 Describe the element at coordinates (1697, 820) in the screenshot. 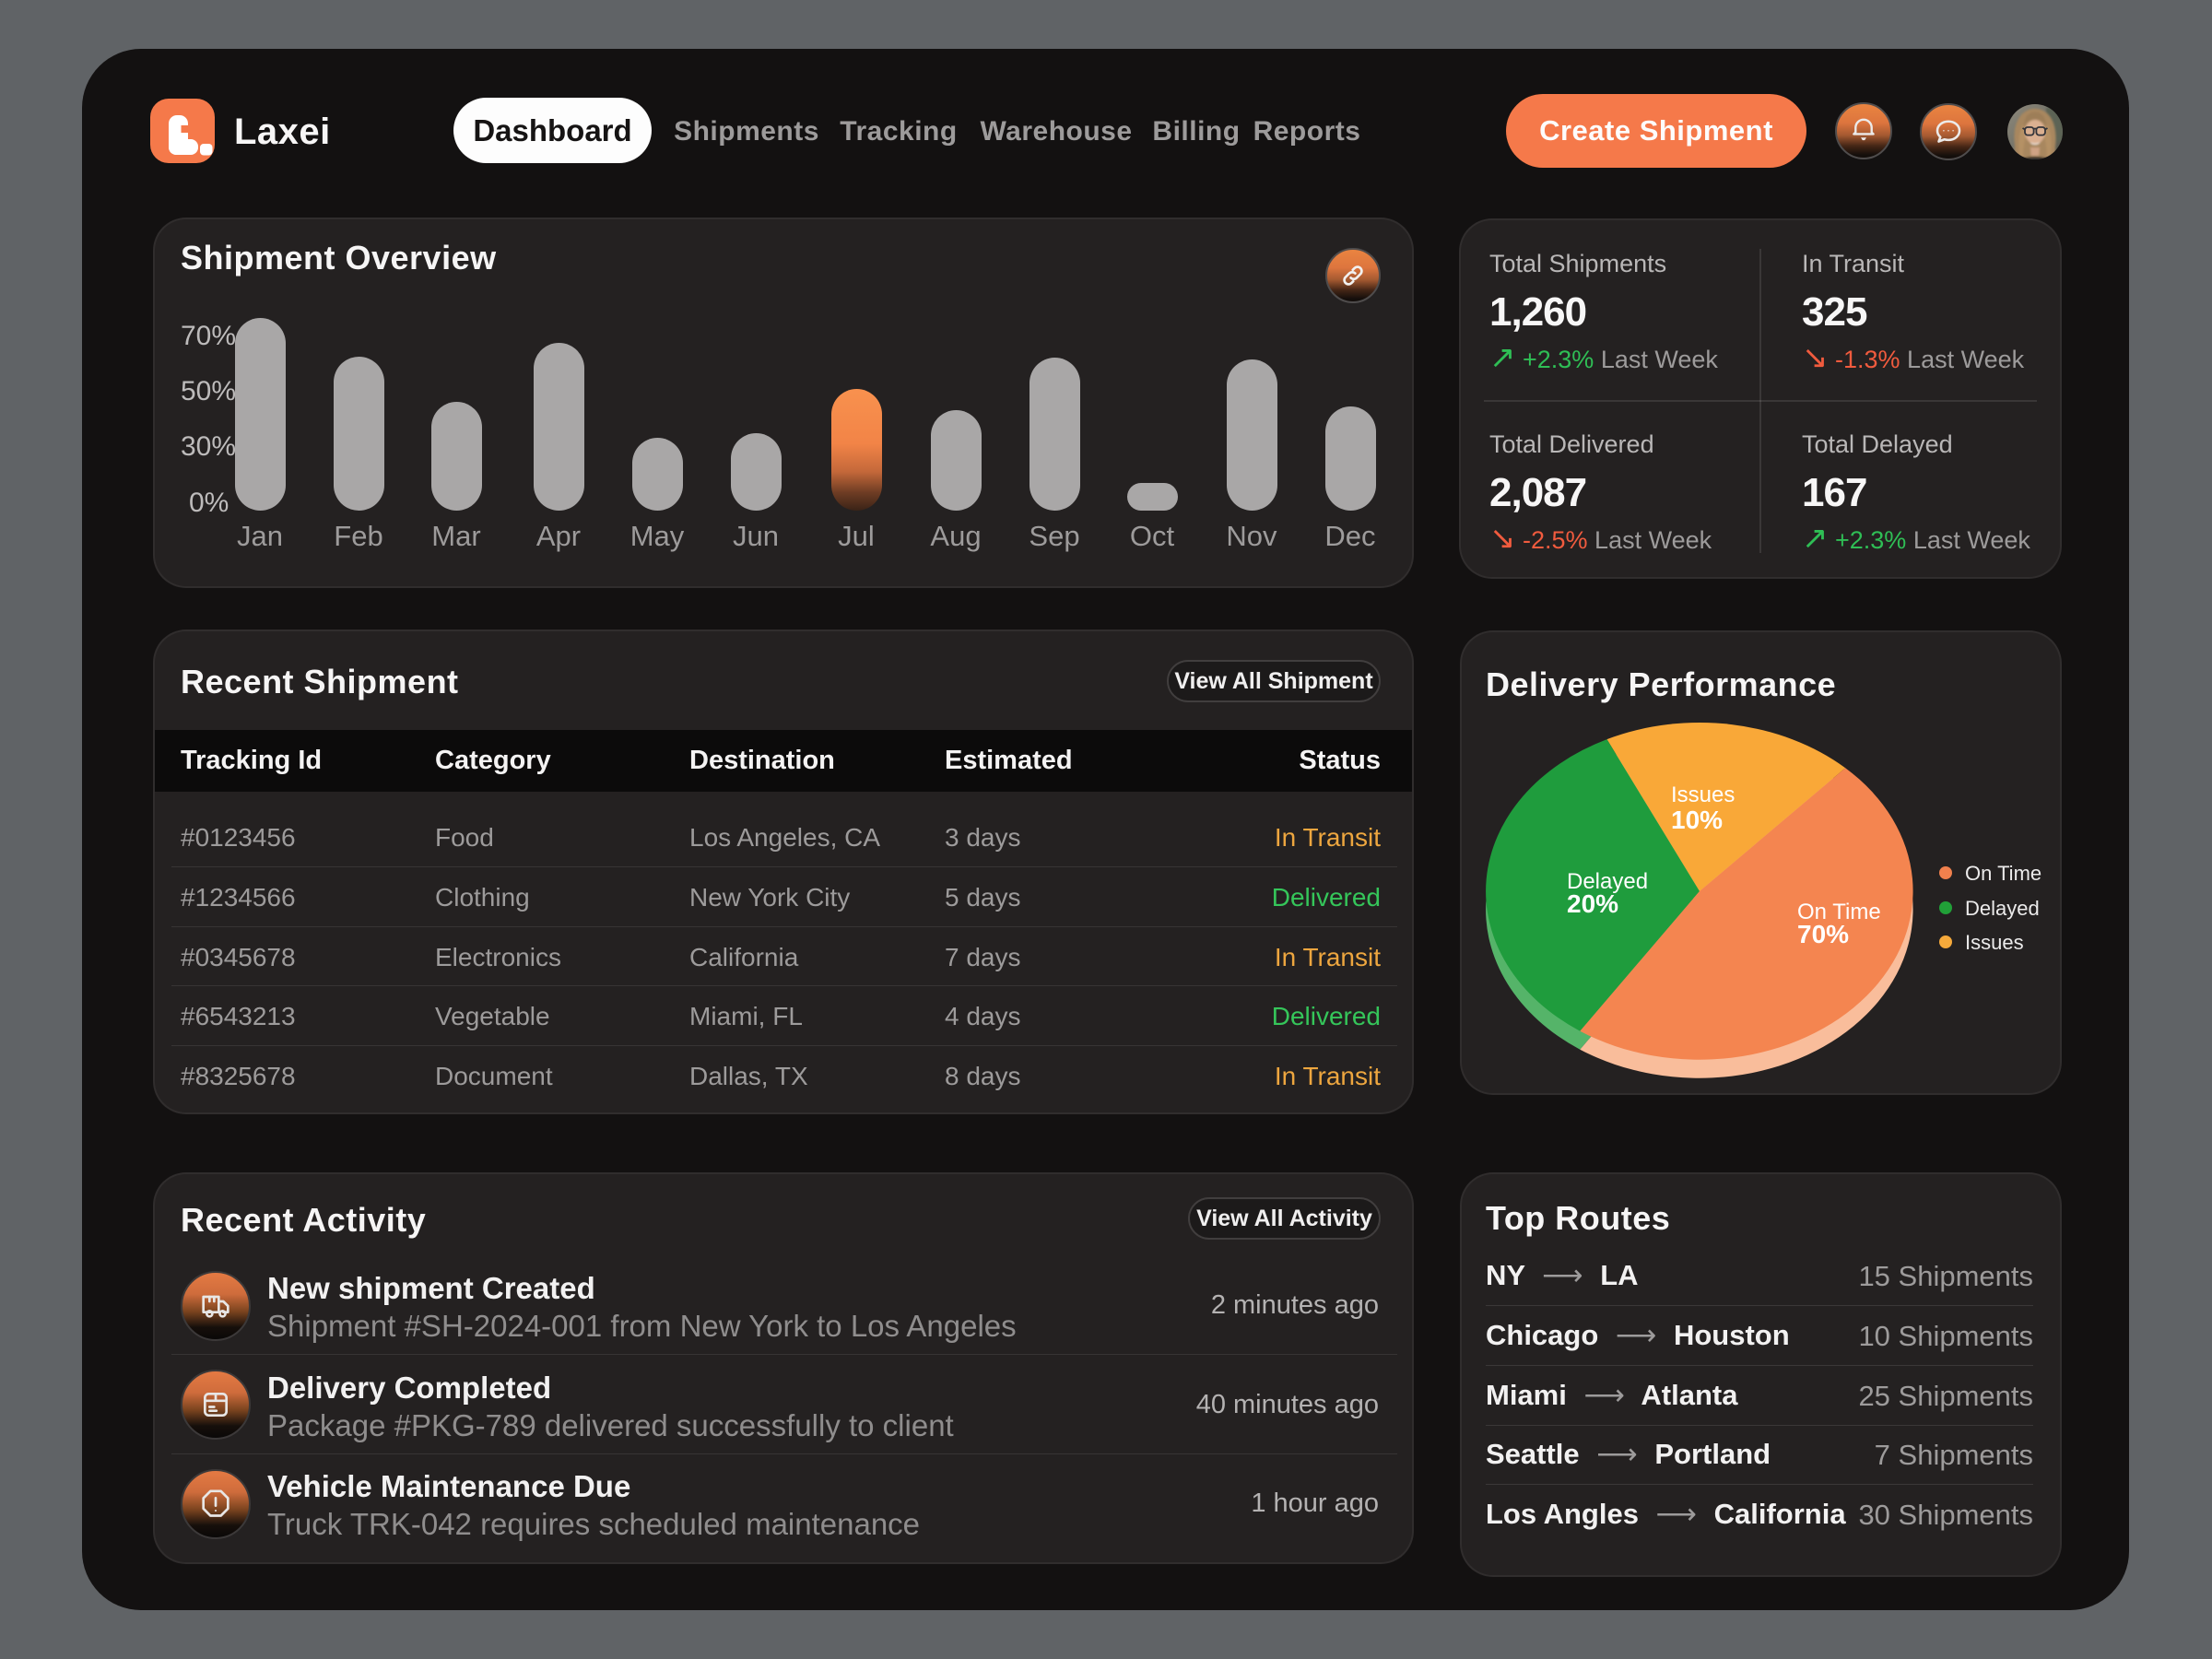

I see `svg-text: 10%` at that location.